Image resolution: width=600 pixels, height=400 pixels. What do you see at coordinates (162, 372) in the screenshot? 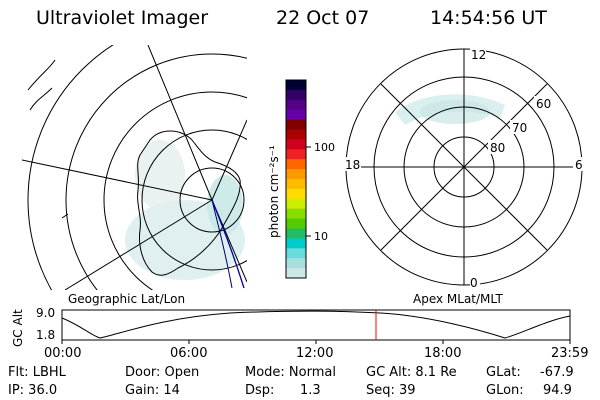
I see `info-door: Door: Open` at bounding box center [162, 372].